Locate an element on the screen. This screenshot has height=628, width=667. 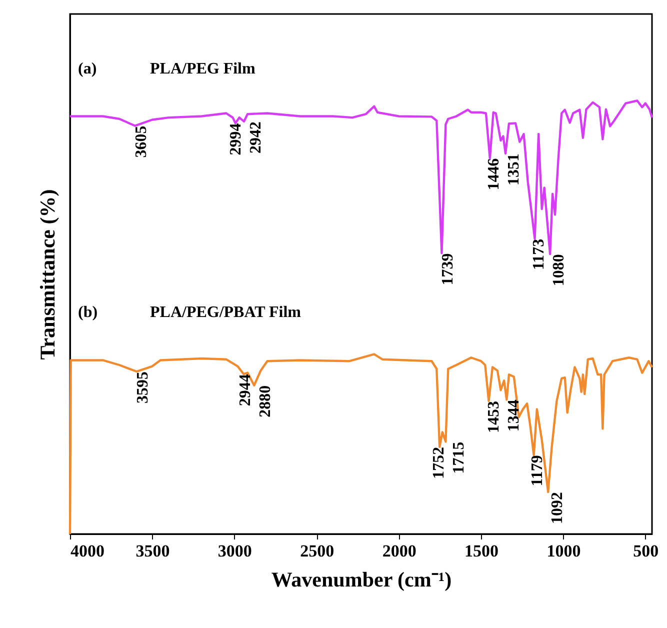
annotation: 3595 is located at coordinates (143, 388).